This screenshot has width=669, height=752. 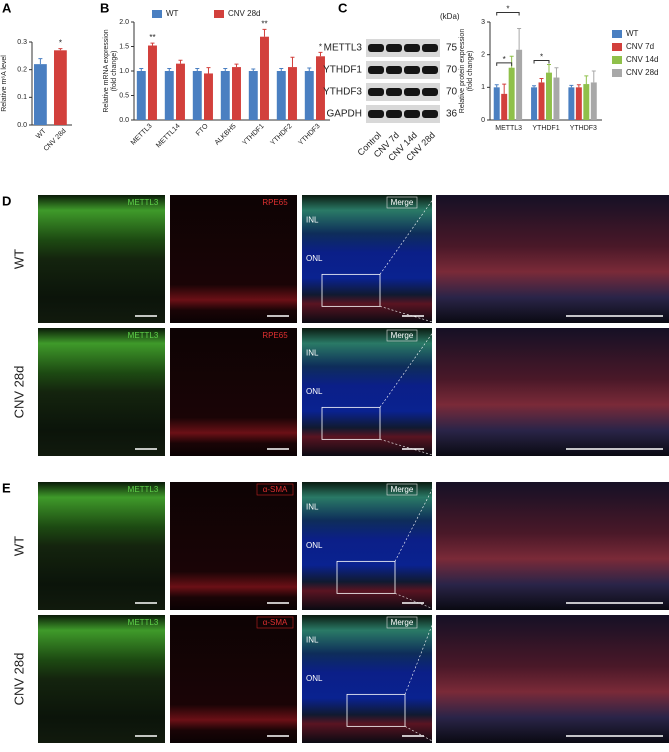 What do you see at coordinates (343, 7) in the screenshot?
I see `panel-label: C` at bounding box center [343, 7].